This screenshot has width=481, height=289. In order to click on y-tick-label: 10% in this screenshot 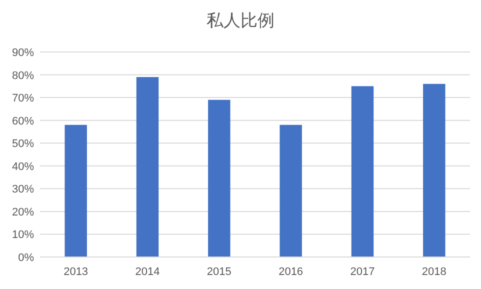, I will do `click(23, 235)`.